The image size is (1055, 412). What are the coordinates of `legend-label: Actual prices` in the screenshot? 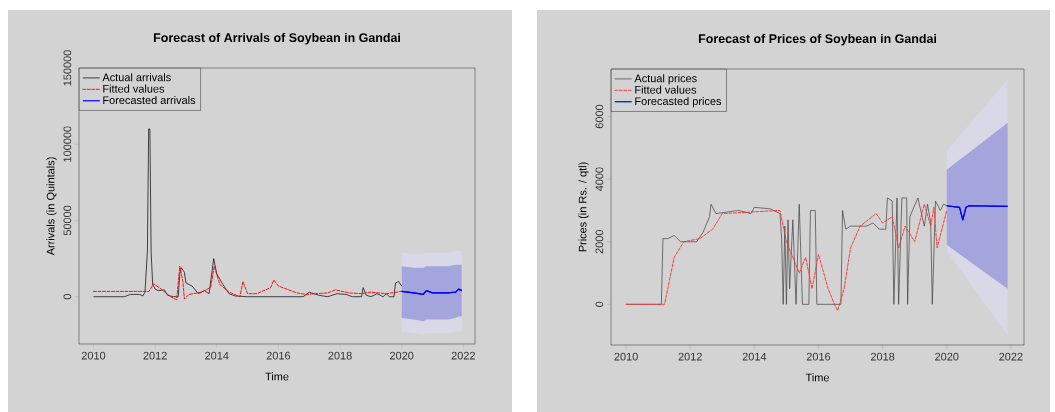 It's located at (665, 79).